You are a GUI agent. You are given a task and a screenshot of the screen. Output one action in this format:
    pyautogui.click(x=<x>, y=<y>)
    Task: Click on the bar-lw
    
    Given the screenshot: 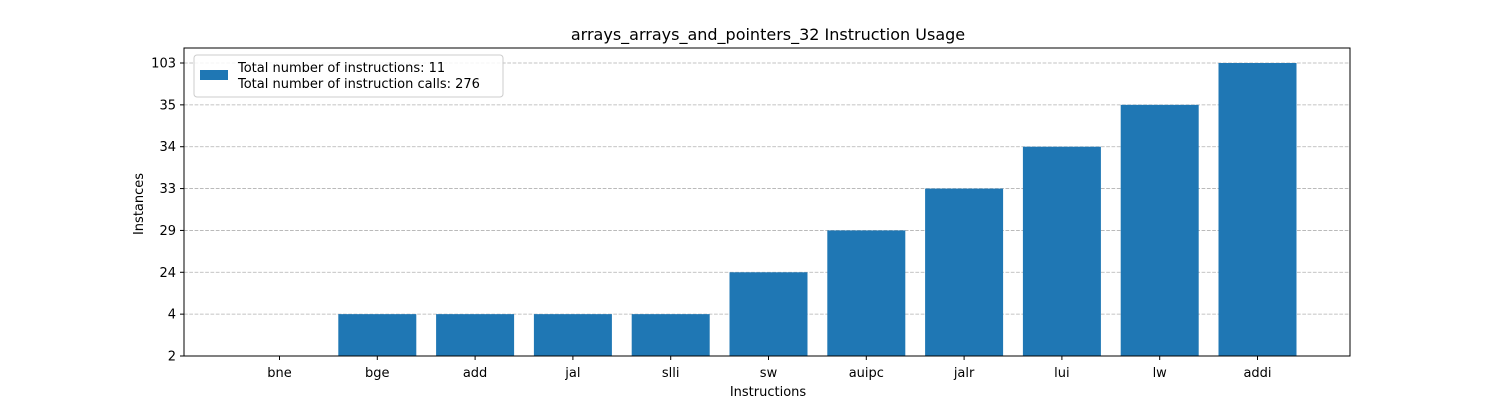 What is the action you would take?
    pyautogui.click(x=1159, y=230)
    